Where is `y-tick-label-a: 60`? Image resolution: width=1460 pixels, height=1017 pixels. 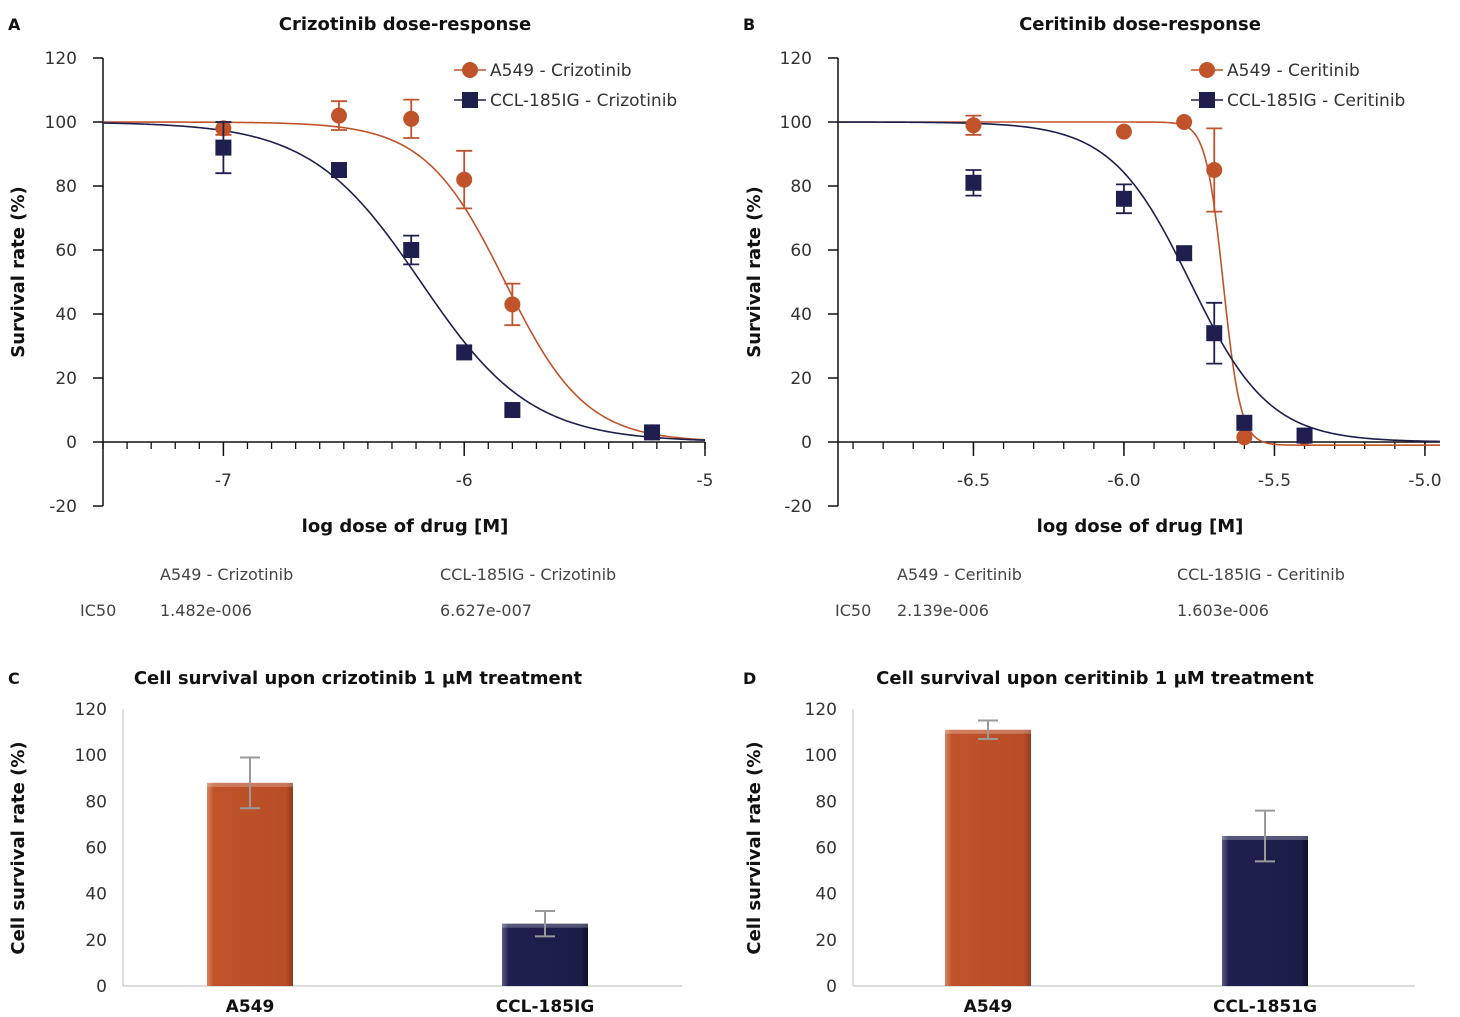
y-tick-label-a: 60 is located at coordinates (66, 251).